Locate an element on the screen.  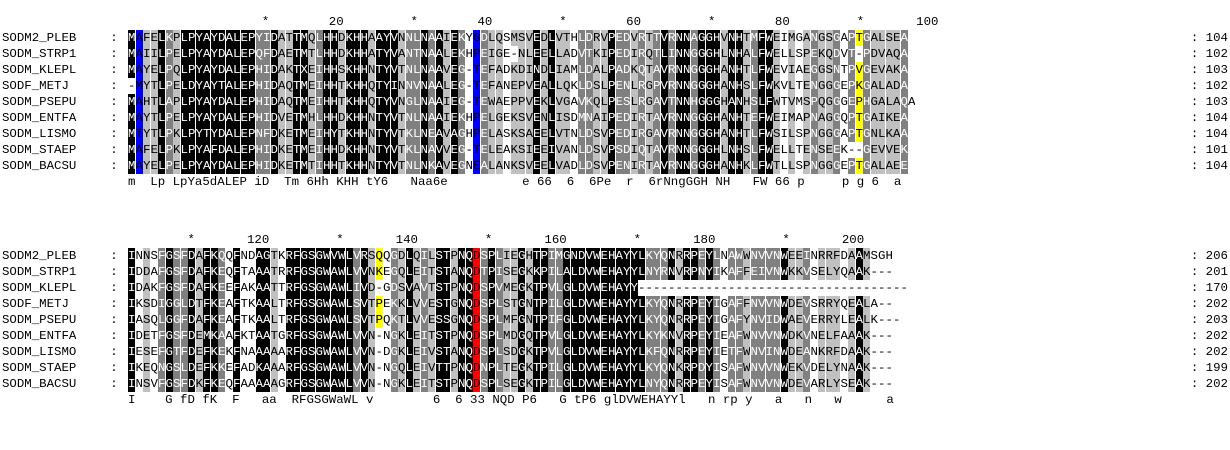
residue-count: : 199 is located at coordinates (1209, 368).